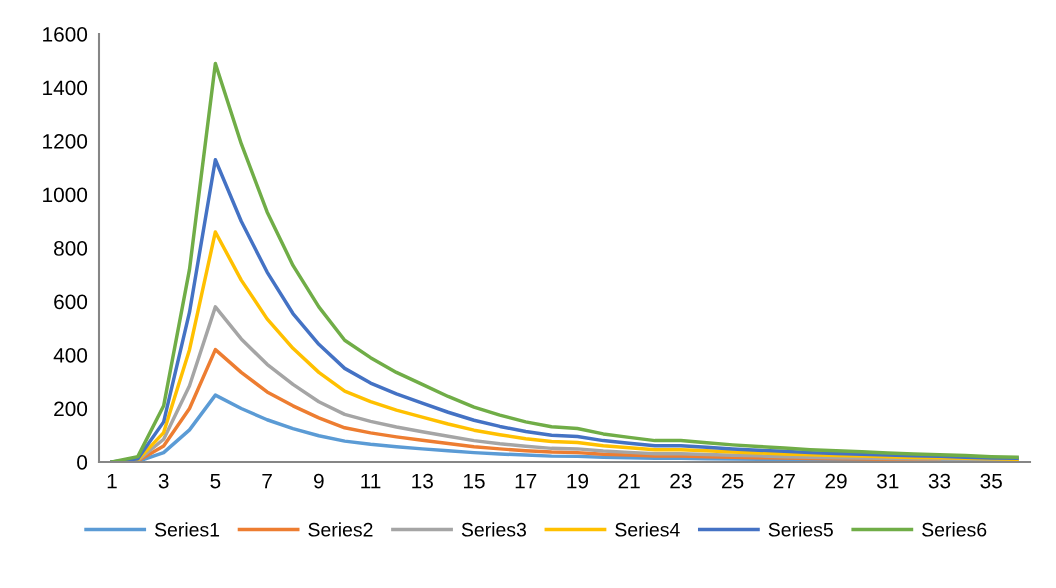  I want to click on x-tick-label: 25, so click(733, 481).